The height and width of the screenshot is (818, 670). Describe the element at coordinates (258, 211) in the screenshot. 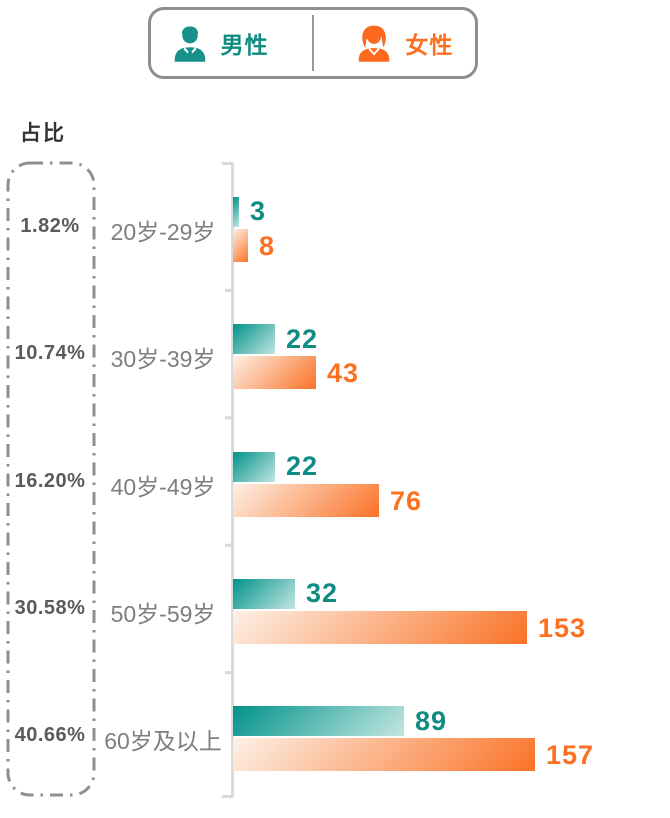

I see `male-value-label: 3` at that location.